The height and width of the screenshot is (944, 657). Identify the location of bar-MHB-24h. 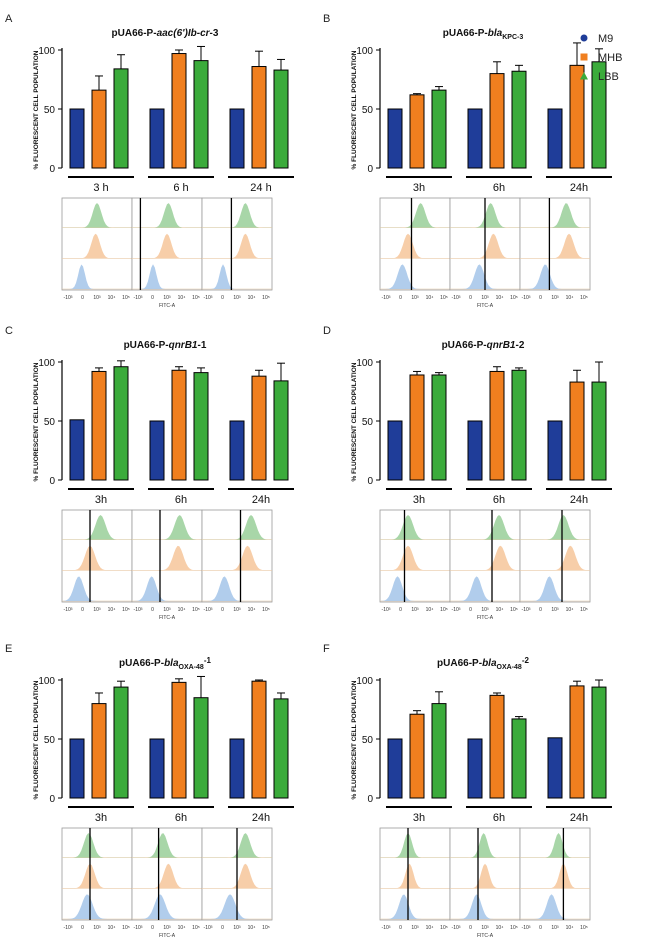
(577, 431).